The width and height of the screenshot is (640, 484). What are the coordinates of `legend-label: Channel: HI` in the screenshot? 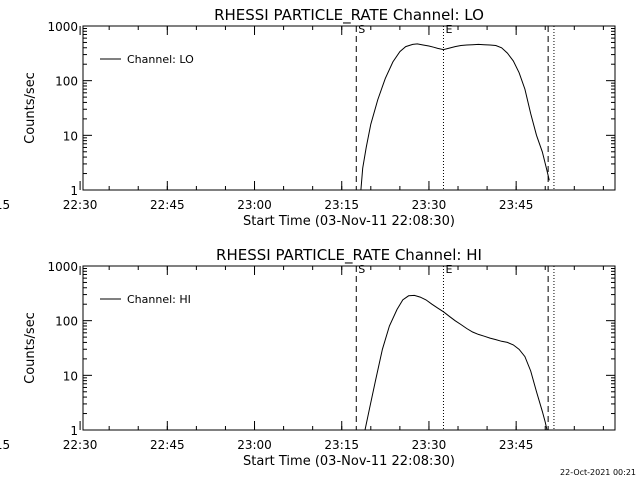 It's located at (159, 299).